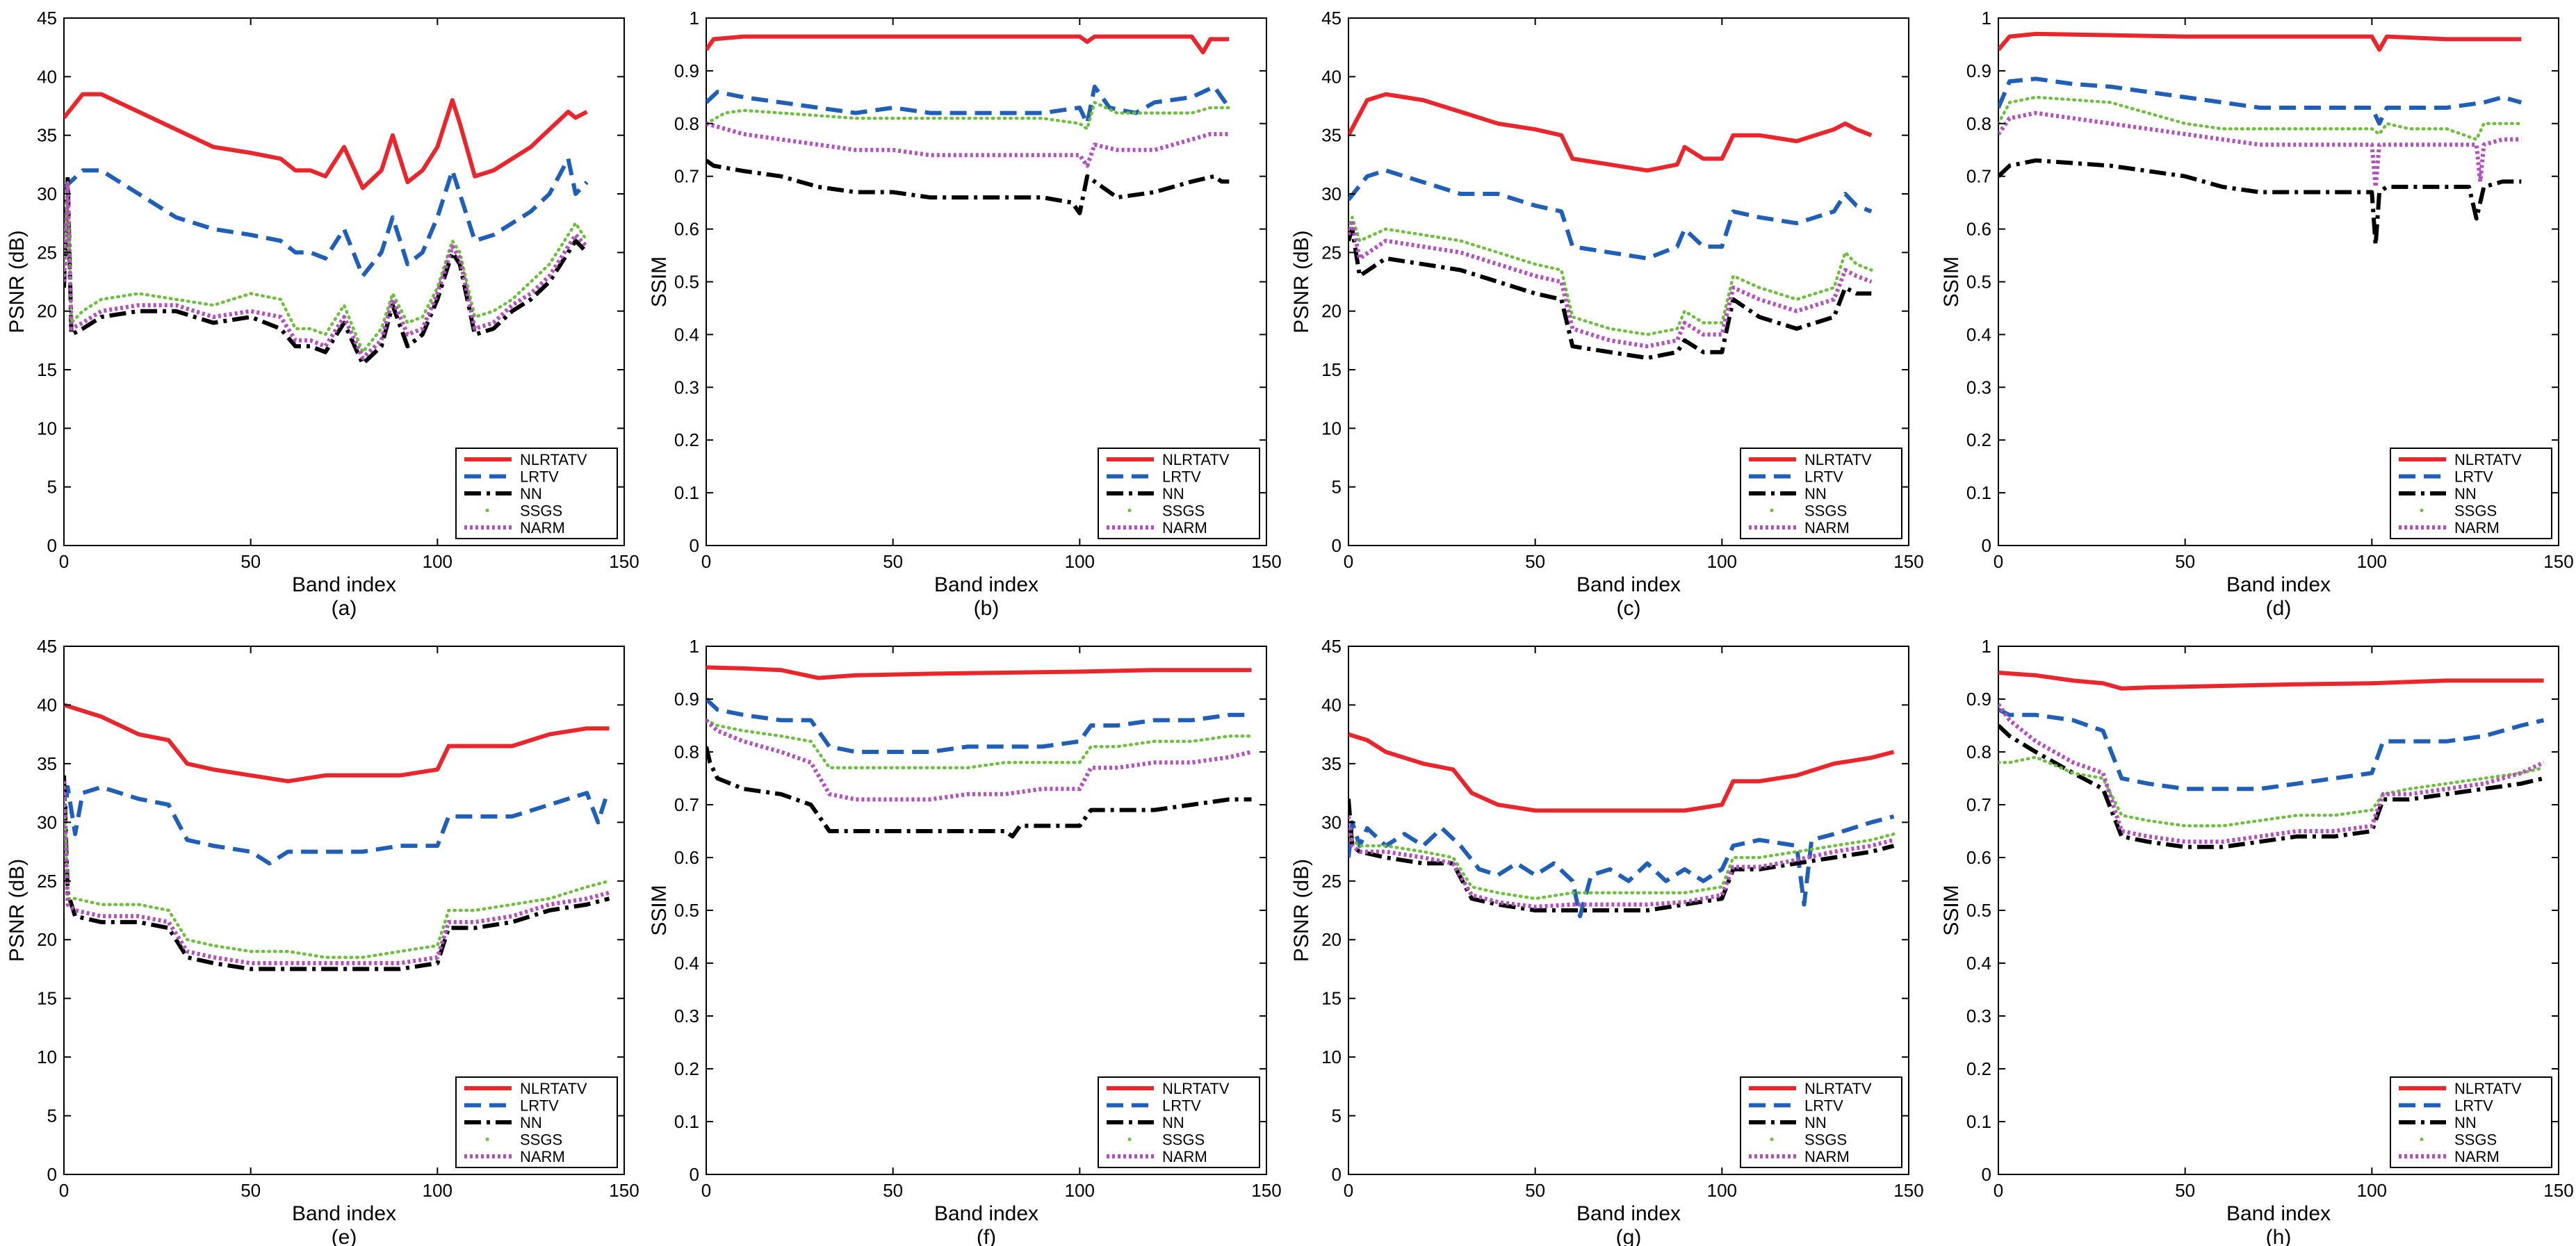 The width and height of the screenshot is (2576, 1246). I want to click on axes-frame, so click(1628, 911).